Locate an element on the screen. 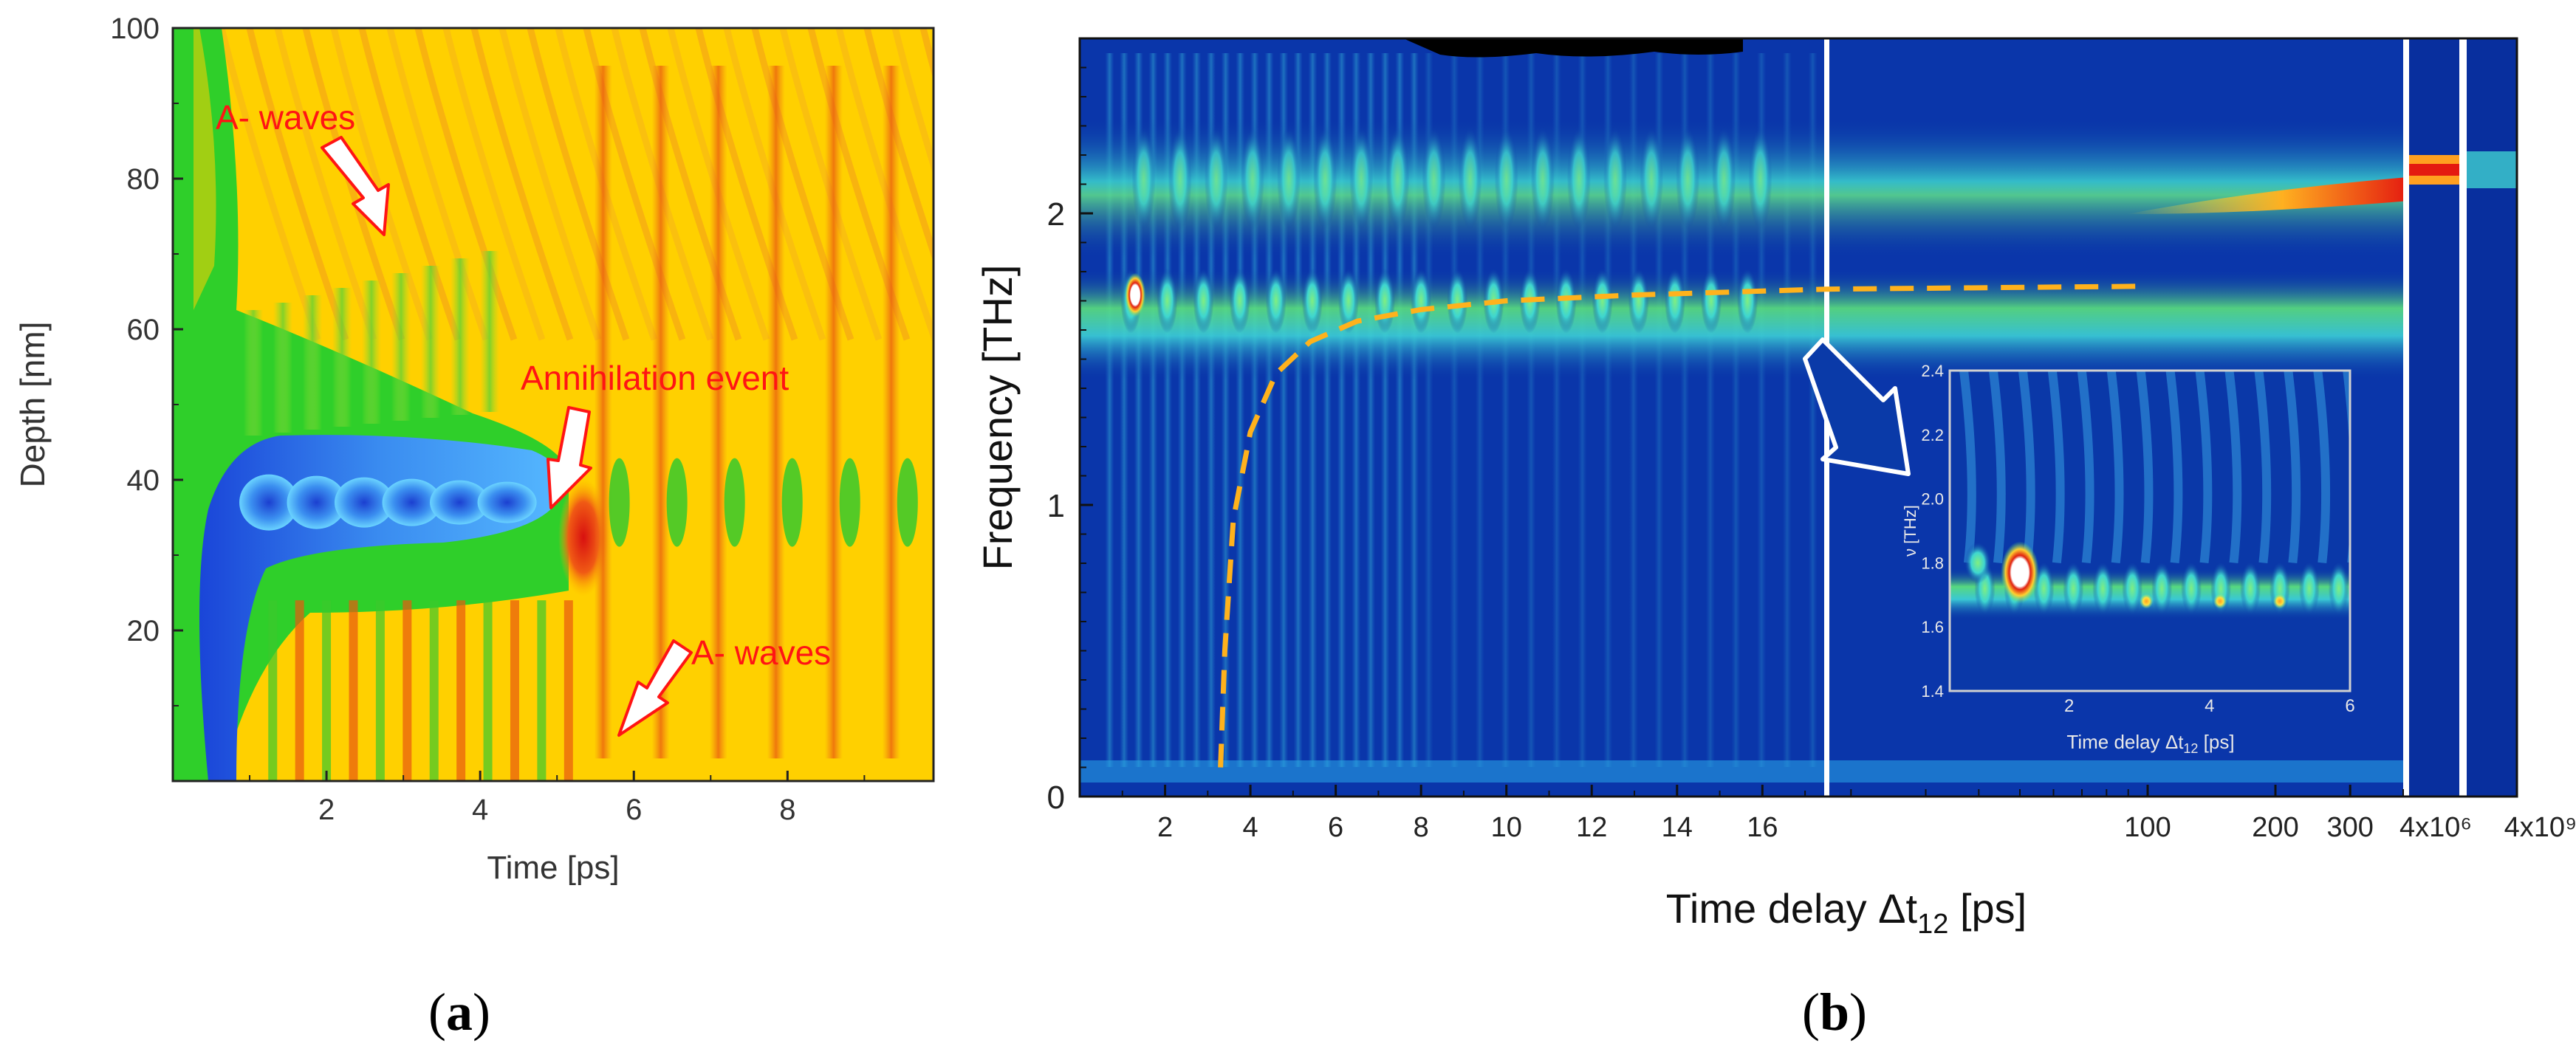 Image resolution: width=2576 pixels, height=1049 pixels. panel-b-top-mask is located at coordinates (1573, 48).